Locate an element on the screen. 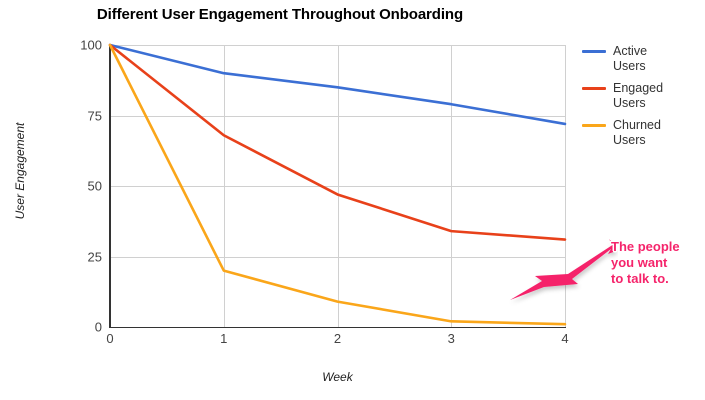  x-tick-label: 4 is located at coordinates (565, 338).